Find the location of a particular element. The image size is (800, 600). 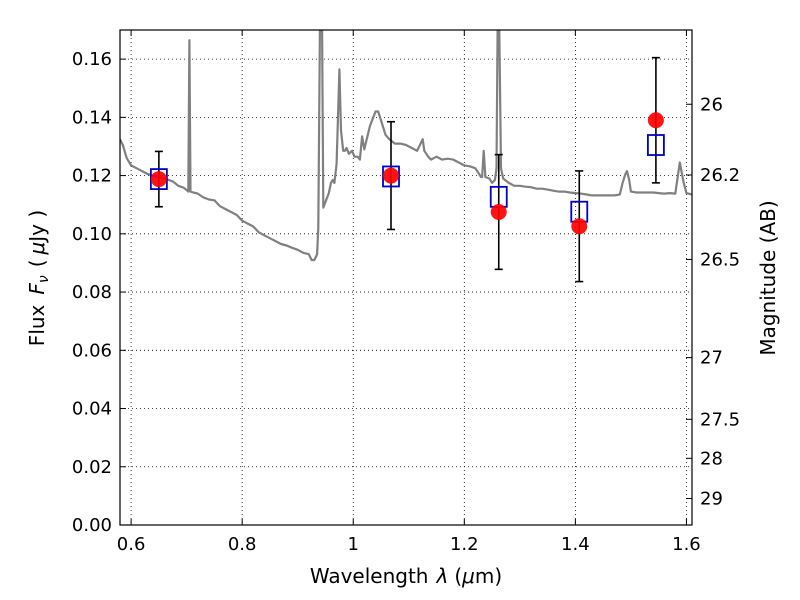

y2-tick-label: 29 is located at coordinates (711, 499).